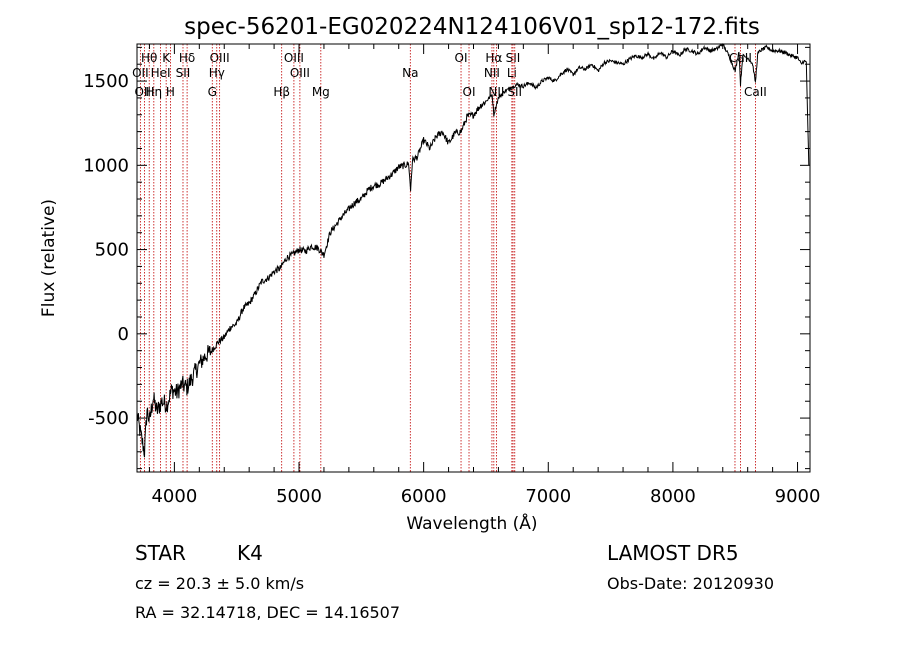 The width and height of the screenshot is (900, 649). What do you see at coordinates (174, 496) in the screenshot?
I see `x-tick-label: 4000` at bounding box center [174, 496].